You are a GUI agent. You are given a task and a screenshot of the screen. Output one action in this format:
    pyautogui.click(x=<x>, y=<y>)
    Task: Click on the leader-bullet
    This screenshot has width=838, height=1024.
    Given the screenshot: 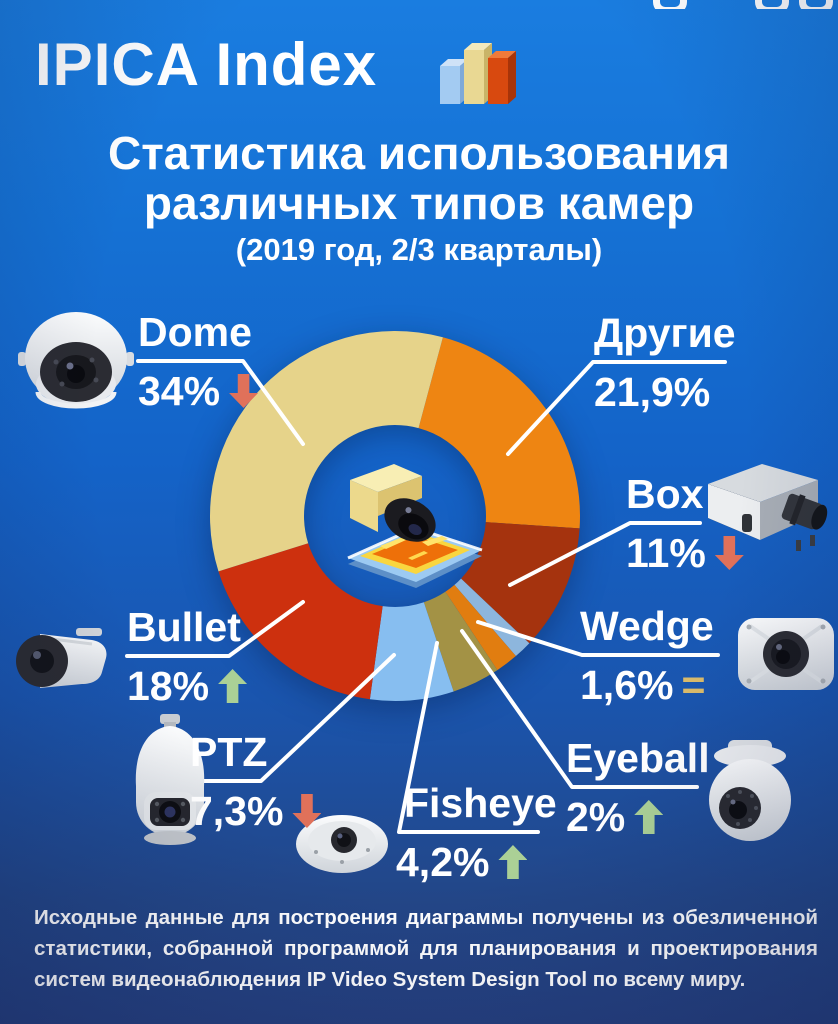 What is the action you would take?
    pyautogui.click(x=215, y=629)
    